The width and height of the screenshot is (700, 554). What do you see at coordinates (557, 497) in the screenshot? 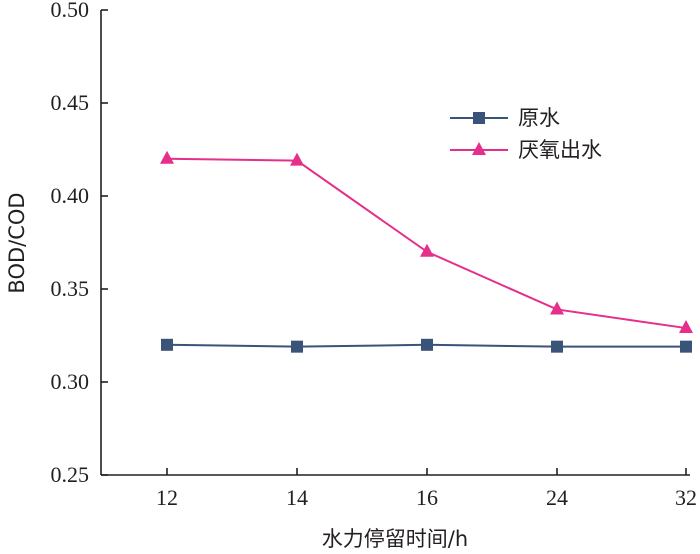
I see `x-tick-label: 24` at bounding box center [557, 497].